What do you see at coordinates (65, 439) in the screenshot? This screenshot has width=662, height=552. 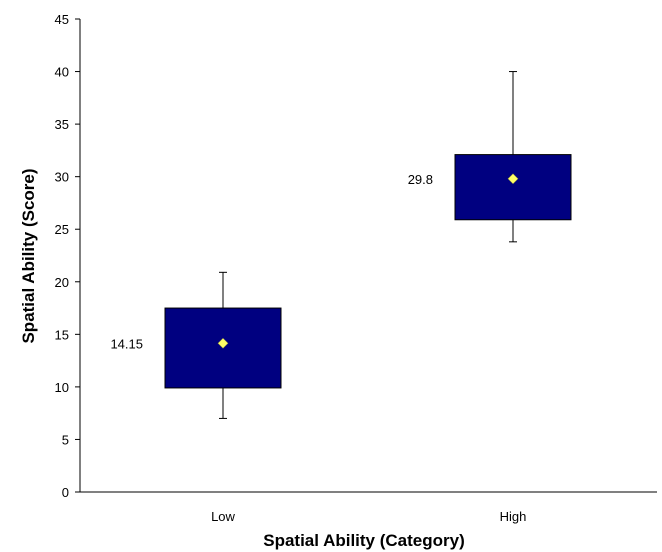 I see `y-tick-label: 5` at bounding box center [65, 439].